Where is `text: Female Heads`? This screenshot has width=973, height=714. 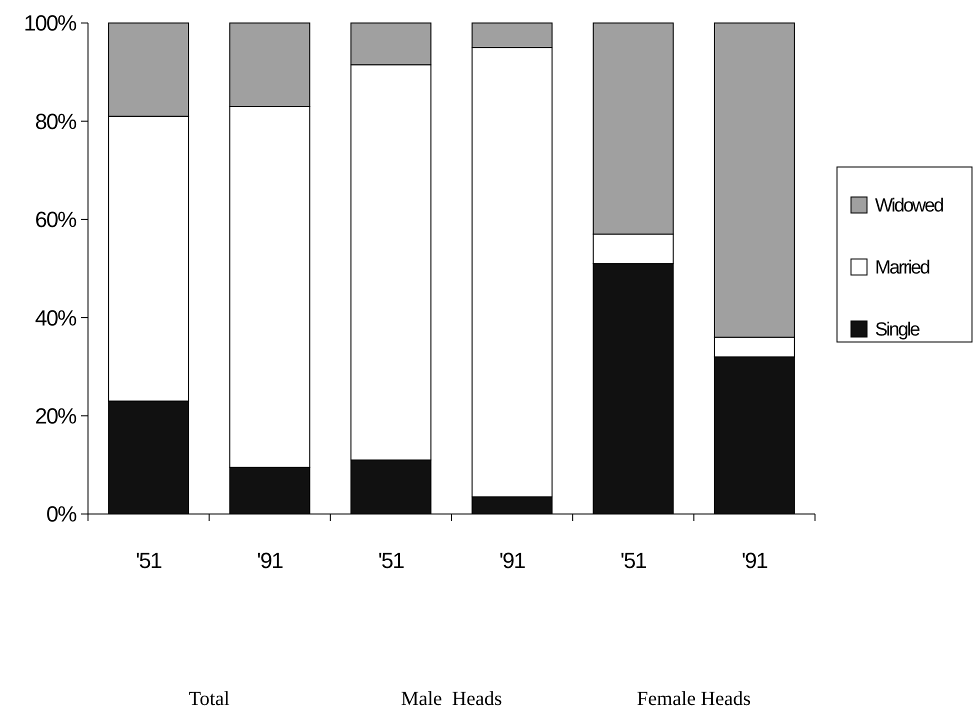
text: Female Heads is located at coordinates (693, 699).